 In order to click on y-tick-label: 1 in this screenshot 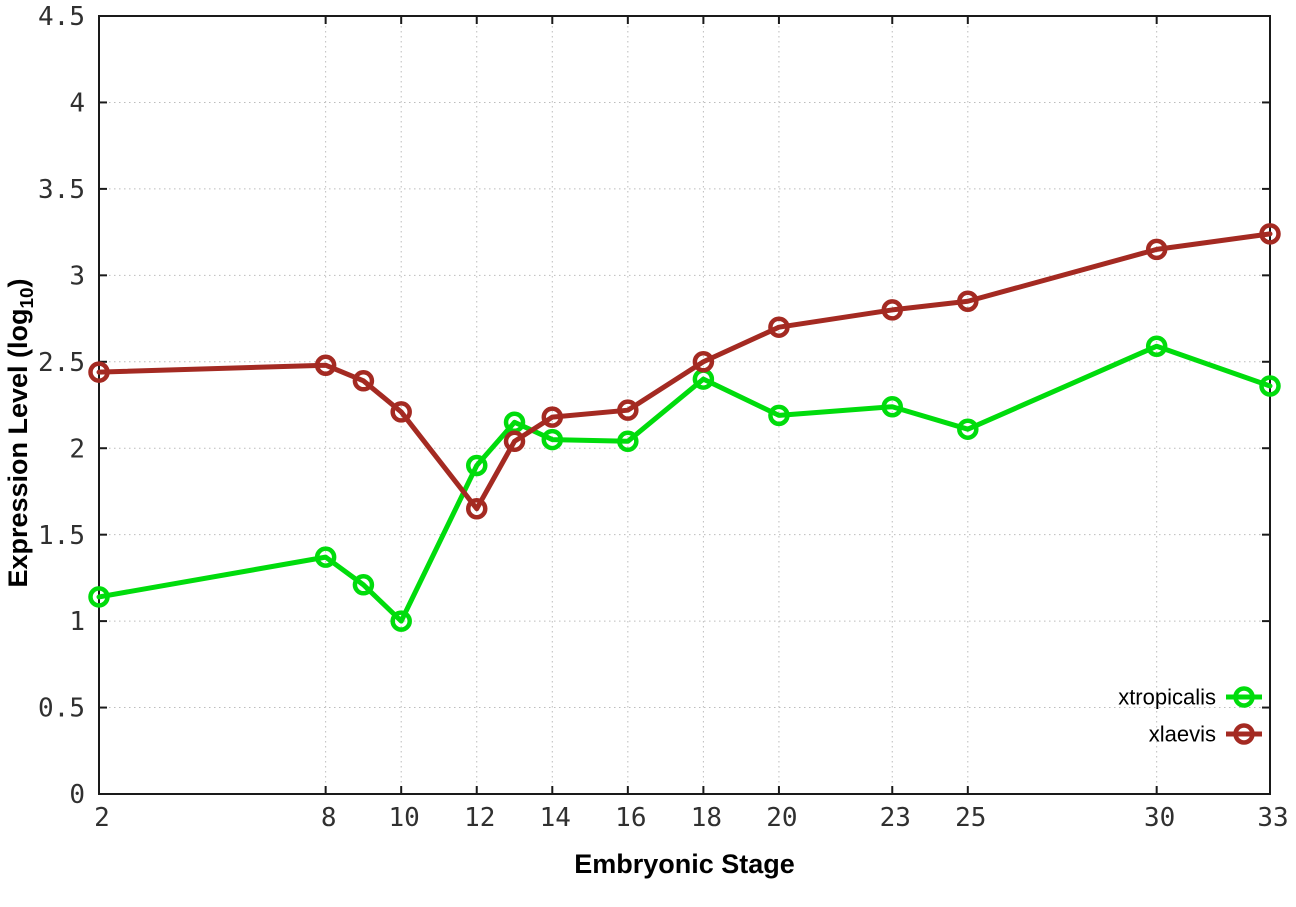, I will do `click(77, 622)`.